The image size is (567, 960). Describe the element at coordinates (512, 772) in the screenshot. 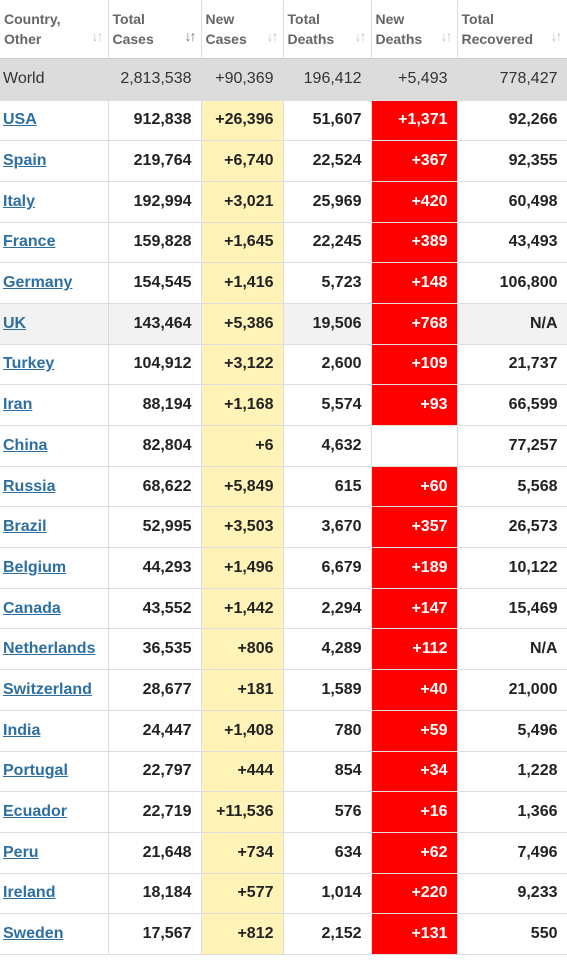

I see `total-recovered-cell: 1,228` at that location.